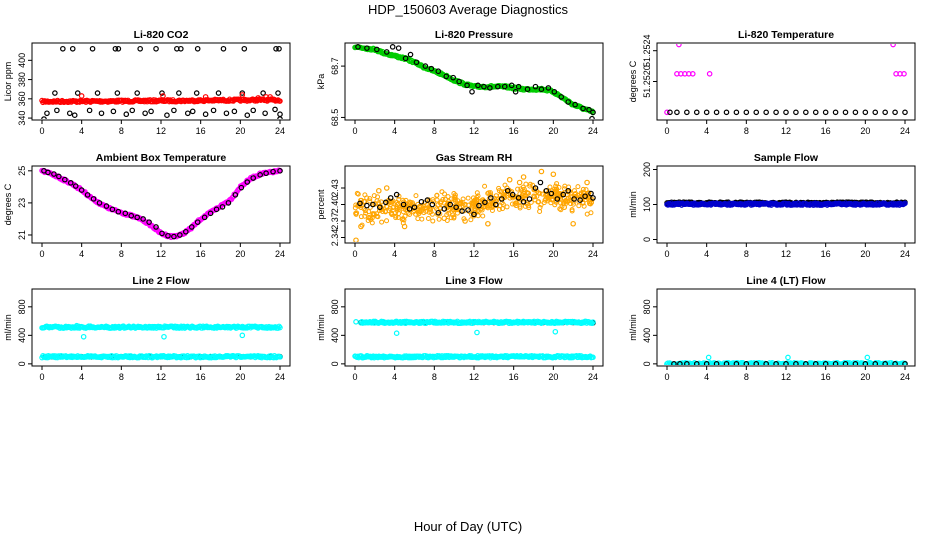 This screenshot has width=936, height=540. Describe the element at coordinates (633, 327) in the screenshot. I see `panel-ylabel: ml/min` at that location.